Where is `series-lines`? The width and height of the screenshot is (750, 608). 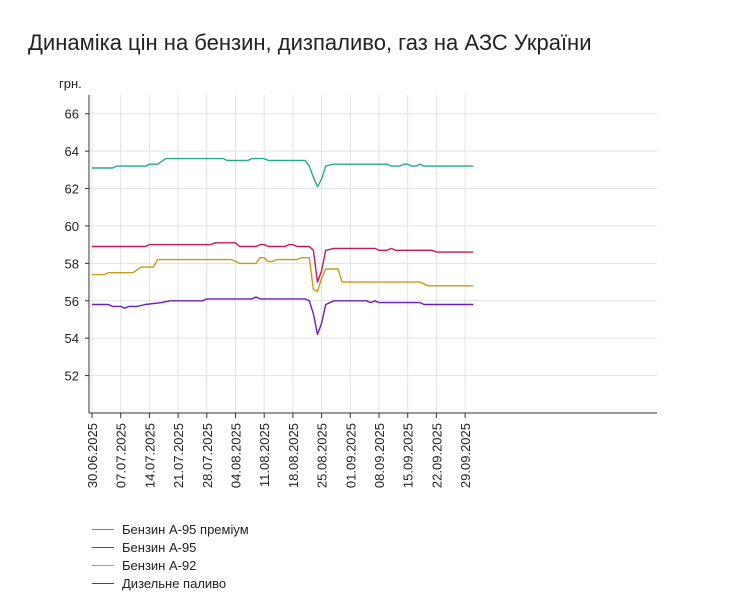 series-lines is located at coordinates (283, 246).